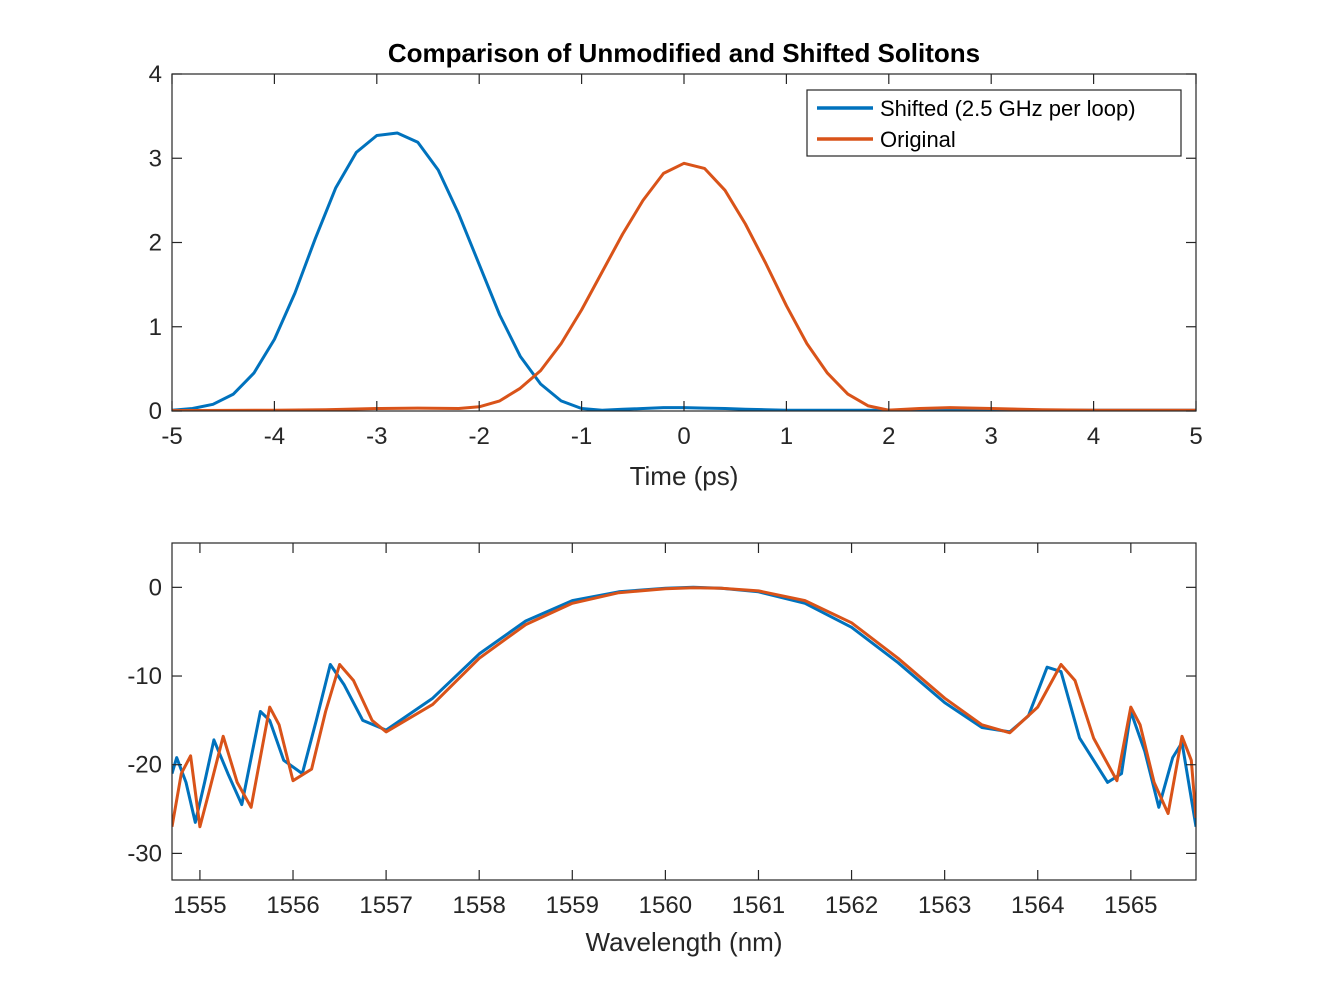  Describe the element at coordinates (684, 476) in the screenshot. I see `top-x-axis-label: Time (ps)` at that location.